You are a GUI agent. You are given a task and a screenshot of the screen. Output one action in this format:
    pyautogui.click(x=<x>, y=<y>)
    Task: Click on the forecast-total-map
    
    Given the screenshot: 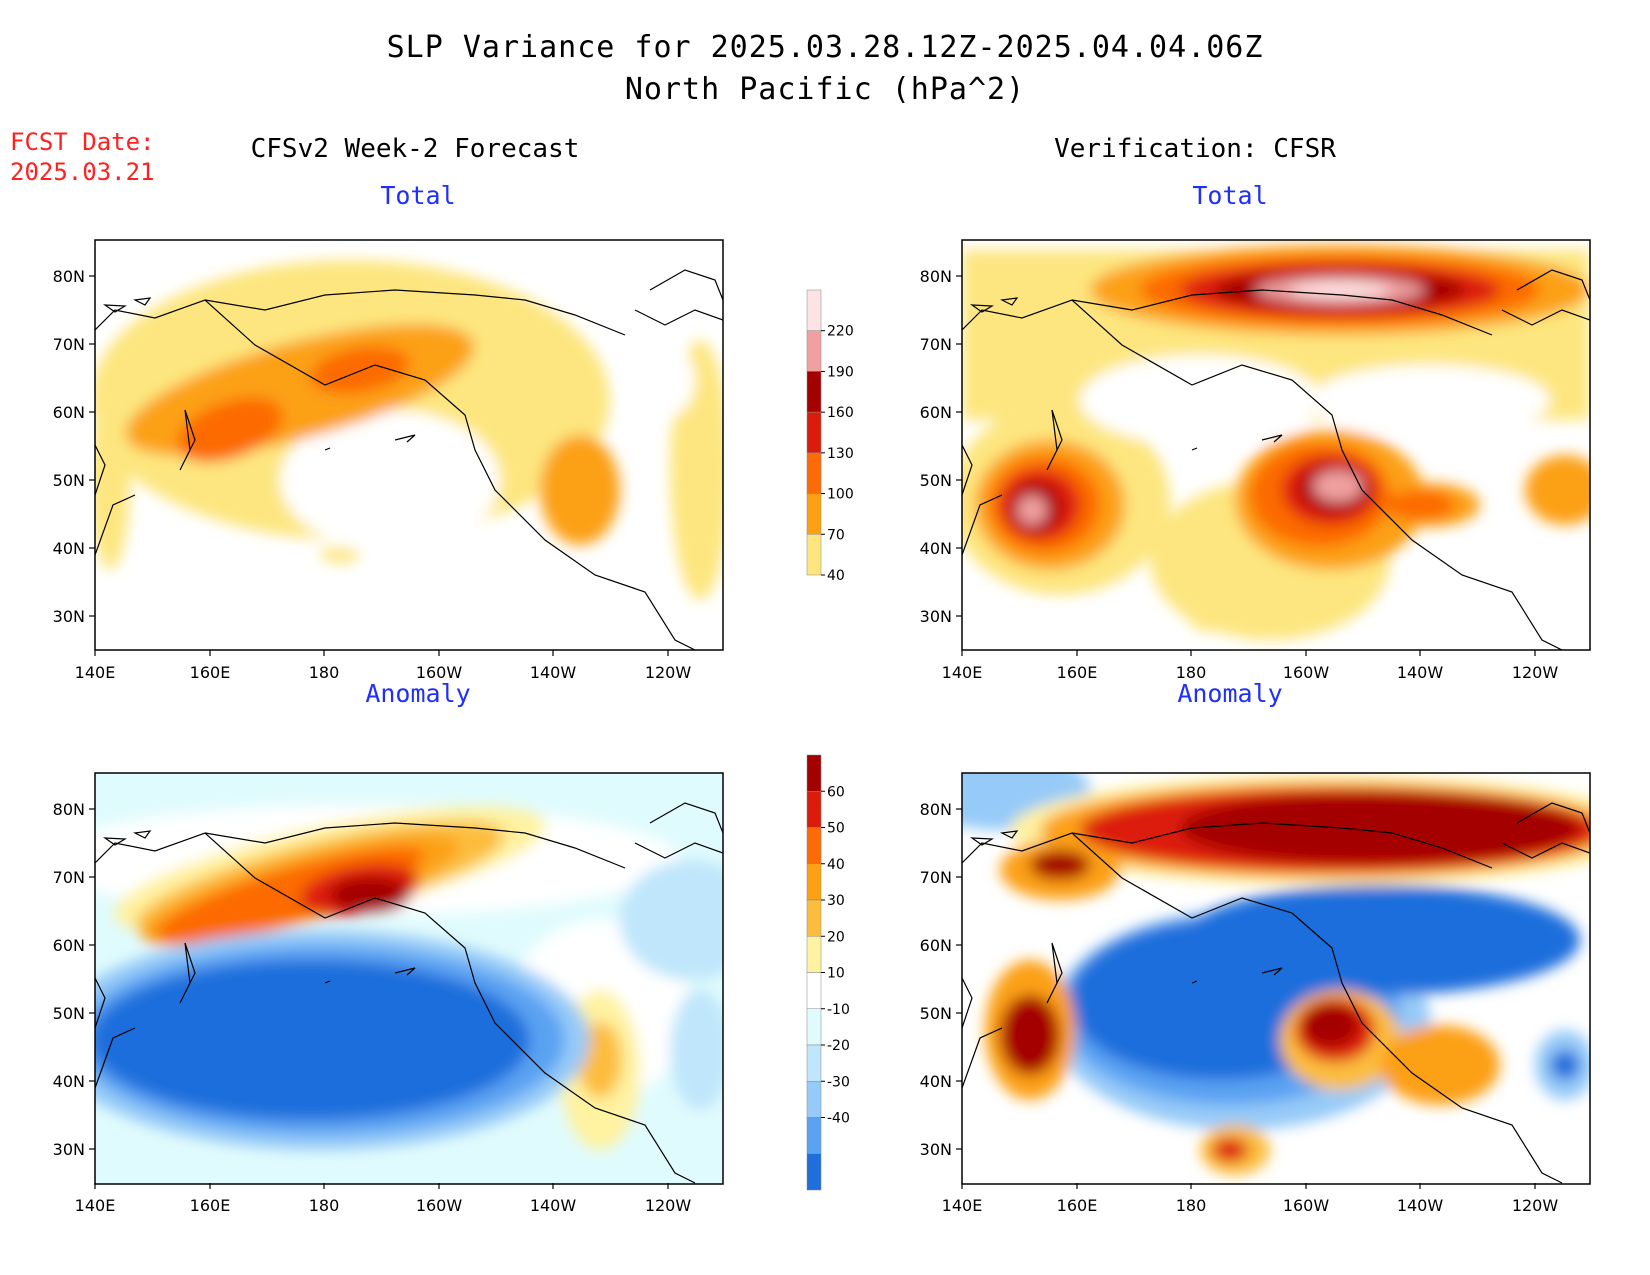 What is the action you would take?
    pyautogui.click(x=409, y=445)
    